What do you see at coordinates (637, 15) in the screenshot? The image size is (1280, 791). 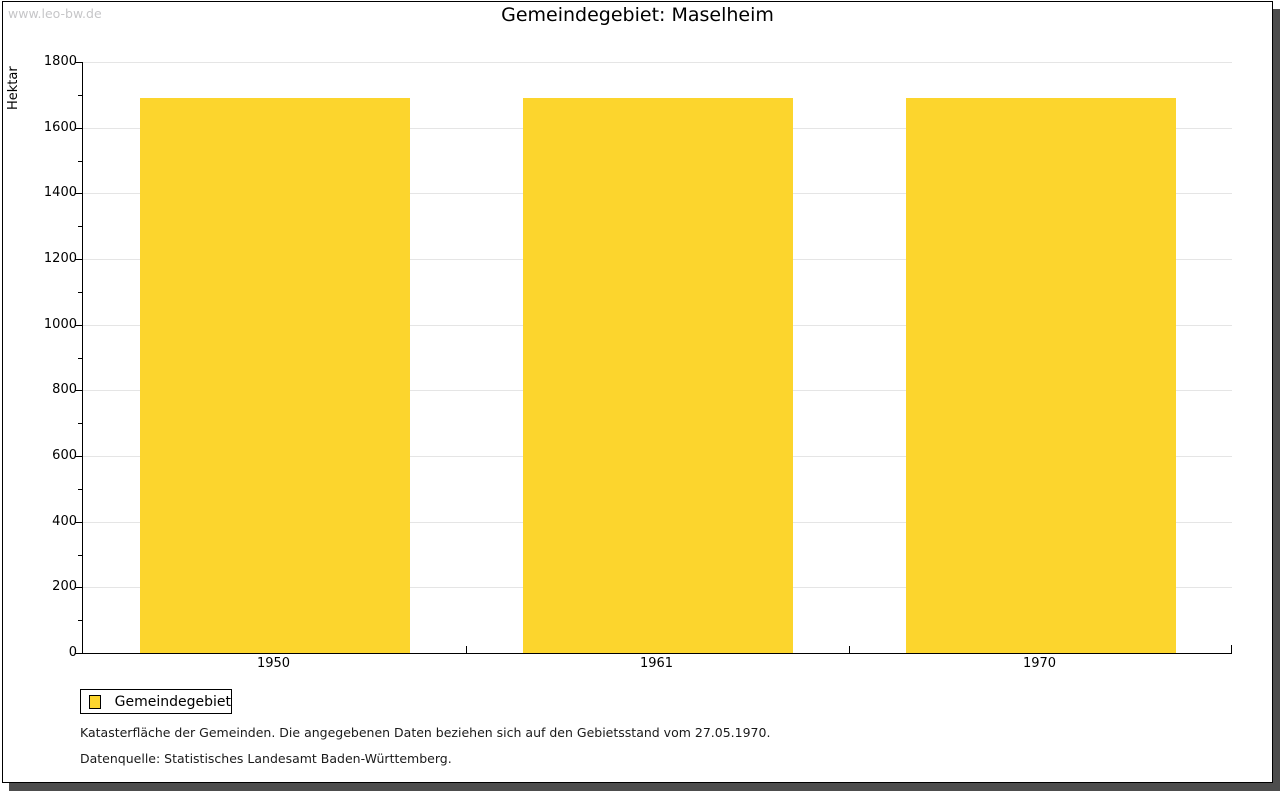 I see `page-title: Gemeindegebiet: Maselheim` at bounding box center [637, 15].